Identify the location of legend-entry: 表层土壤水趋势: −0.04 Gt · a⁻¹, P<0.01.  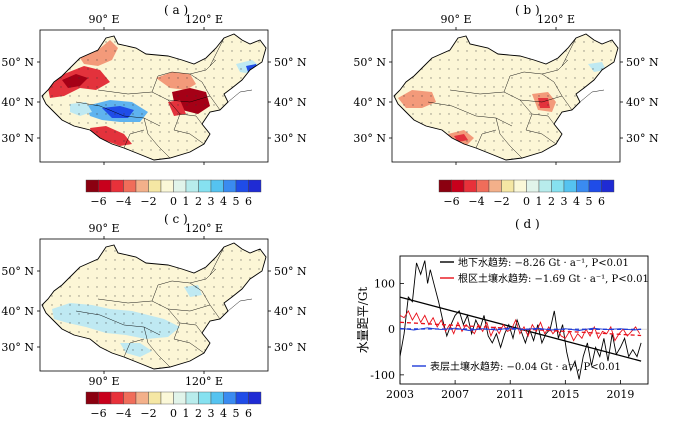
(525, 366).